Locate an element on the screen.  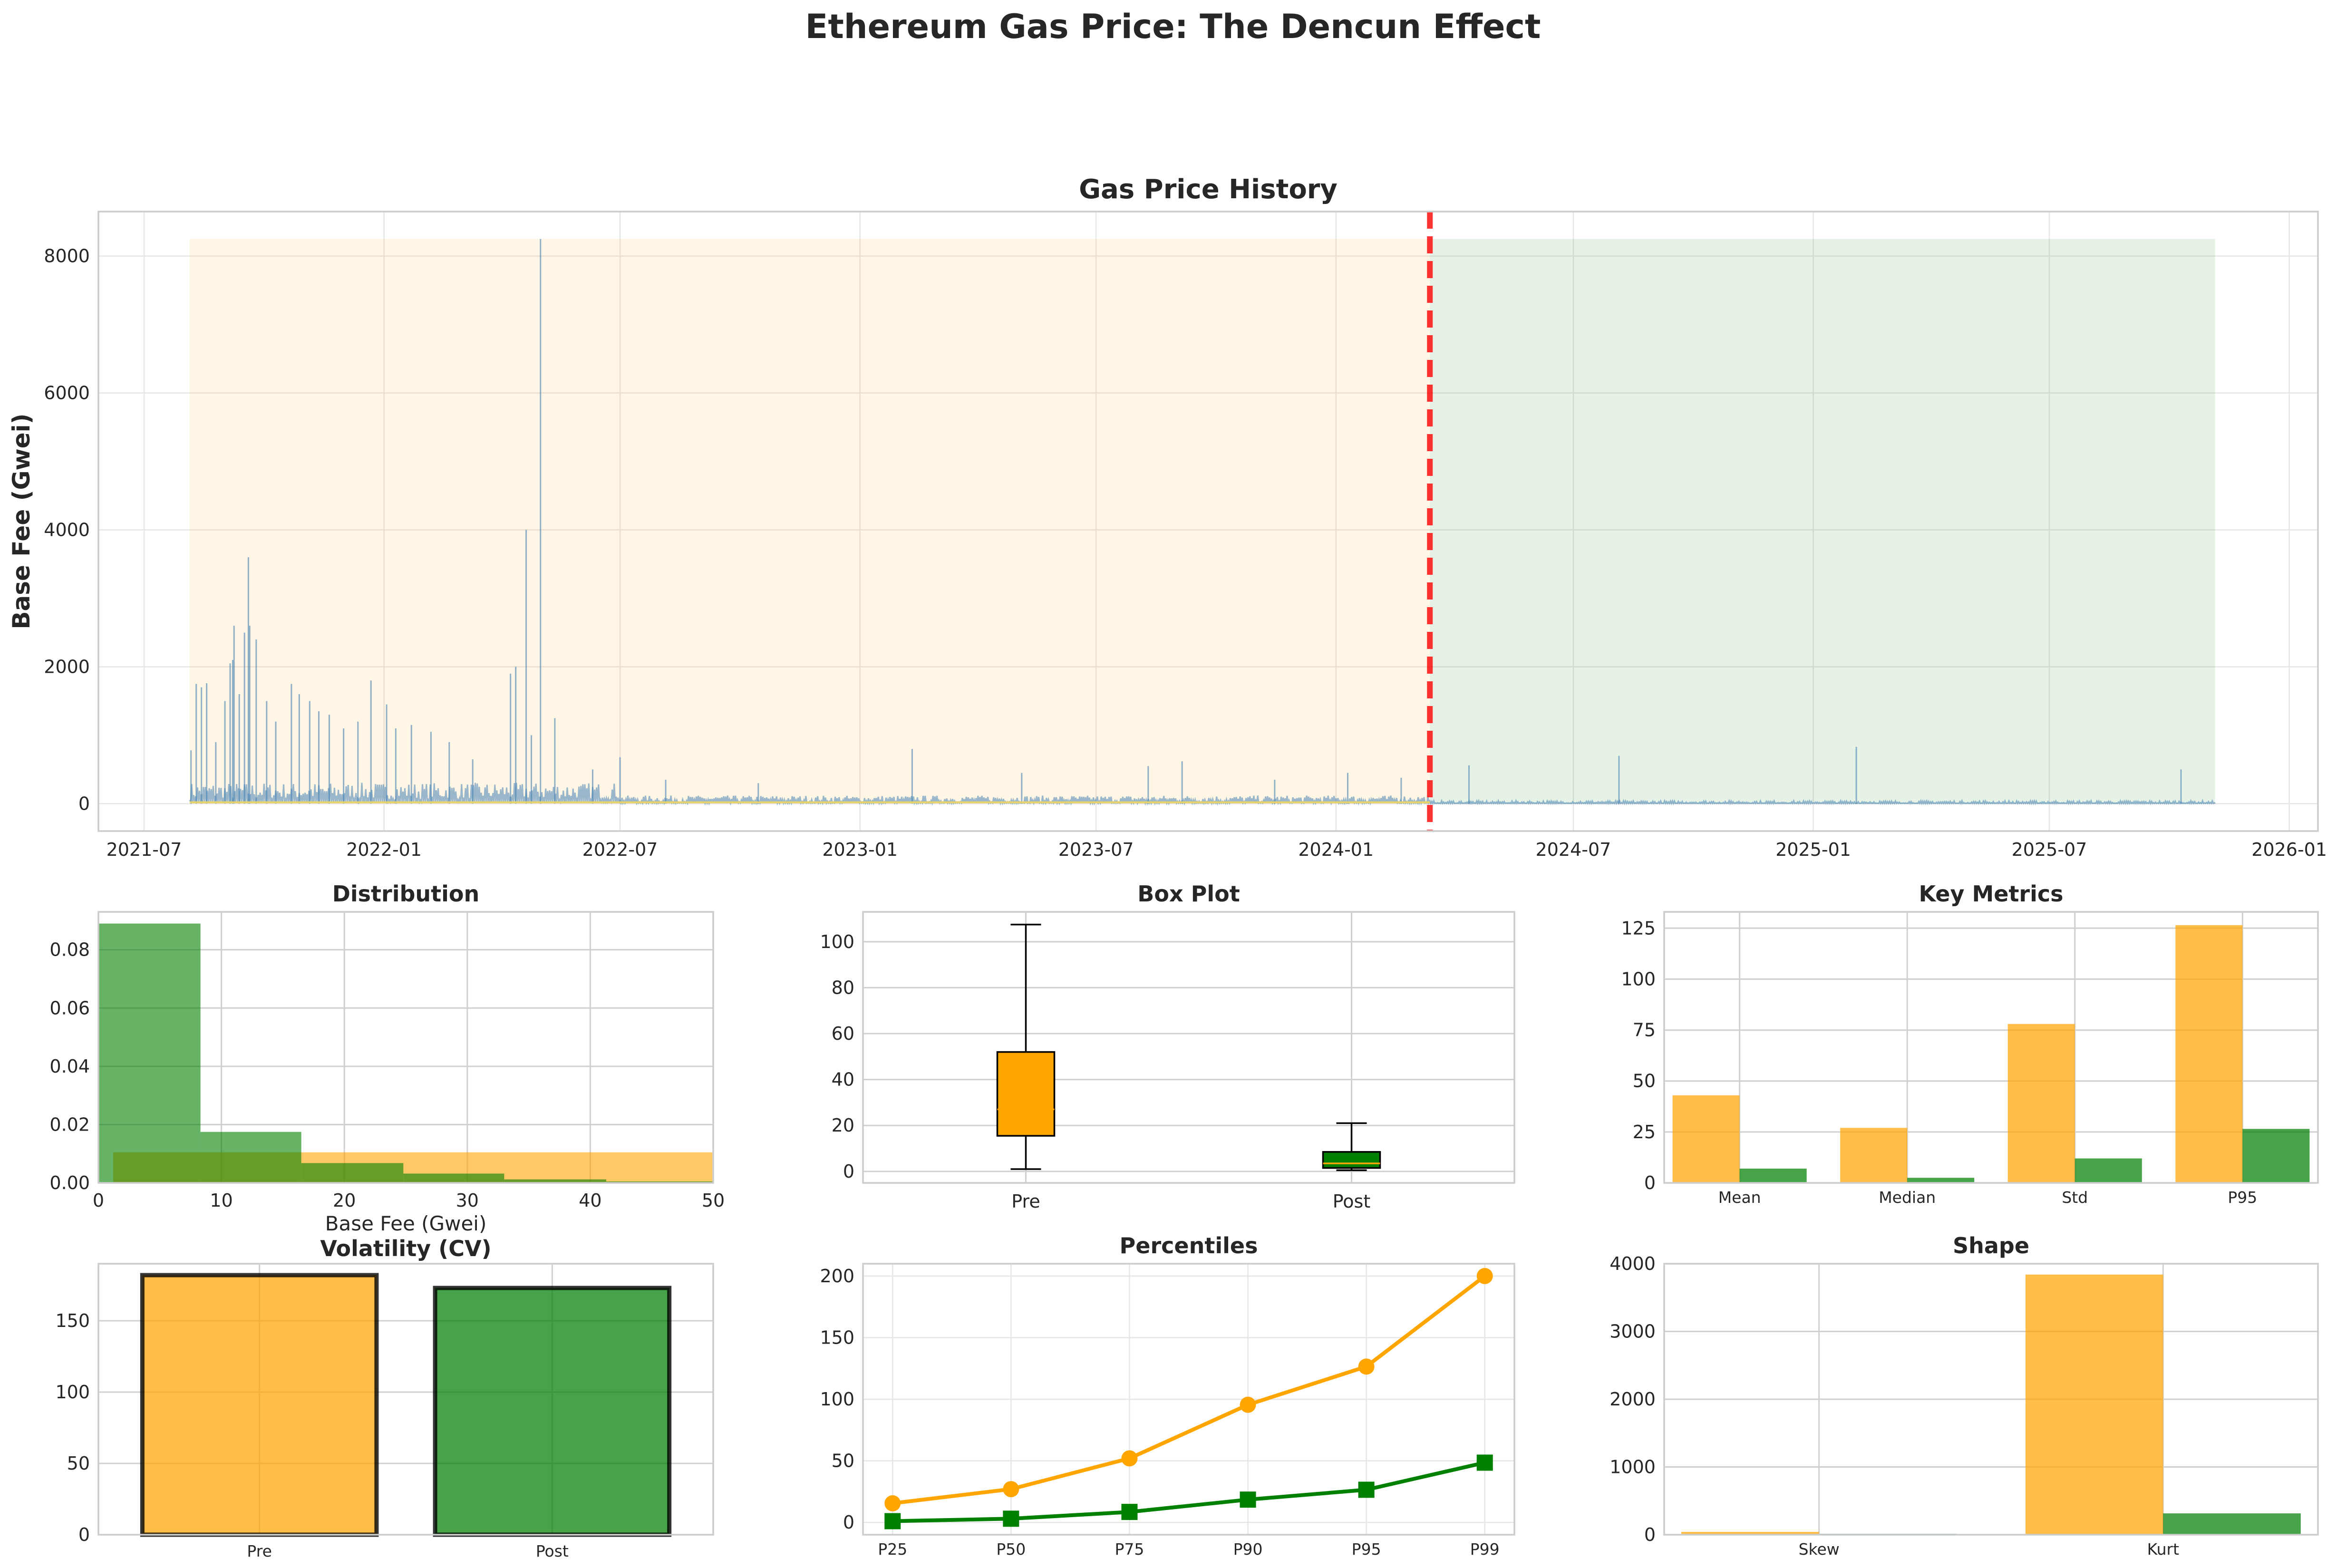
x-tick-label: 2022-07 is located at coordinates (620, 849).